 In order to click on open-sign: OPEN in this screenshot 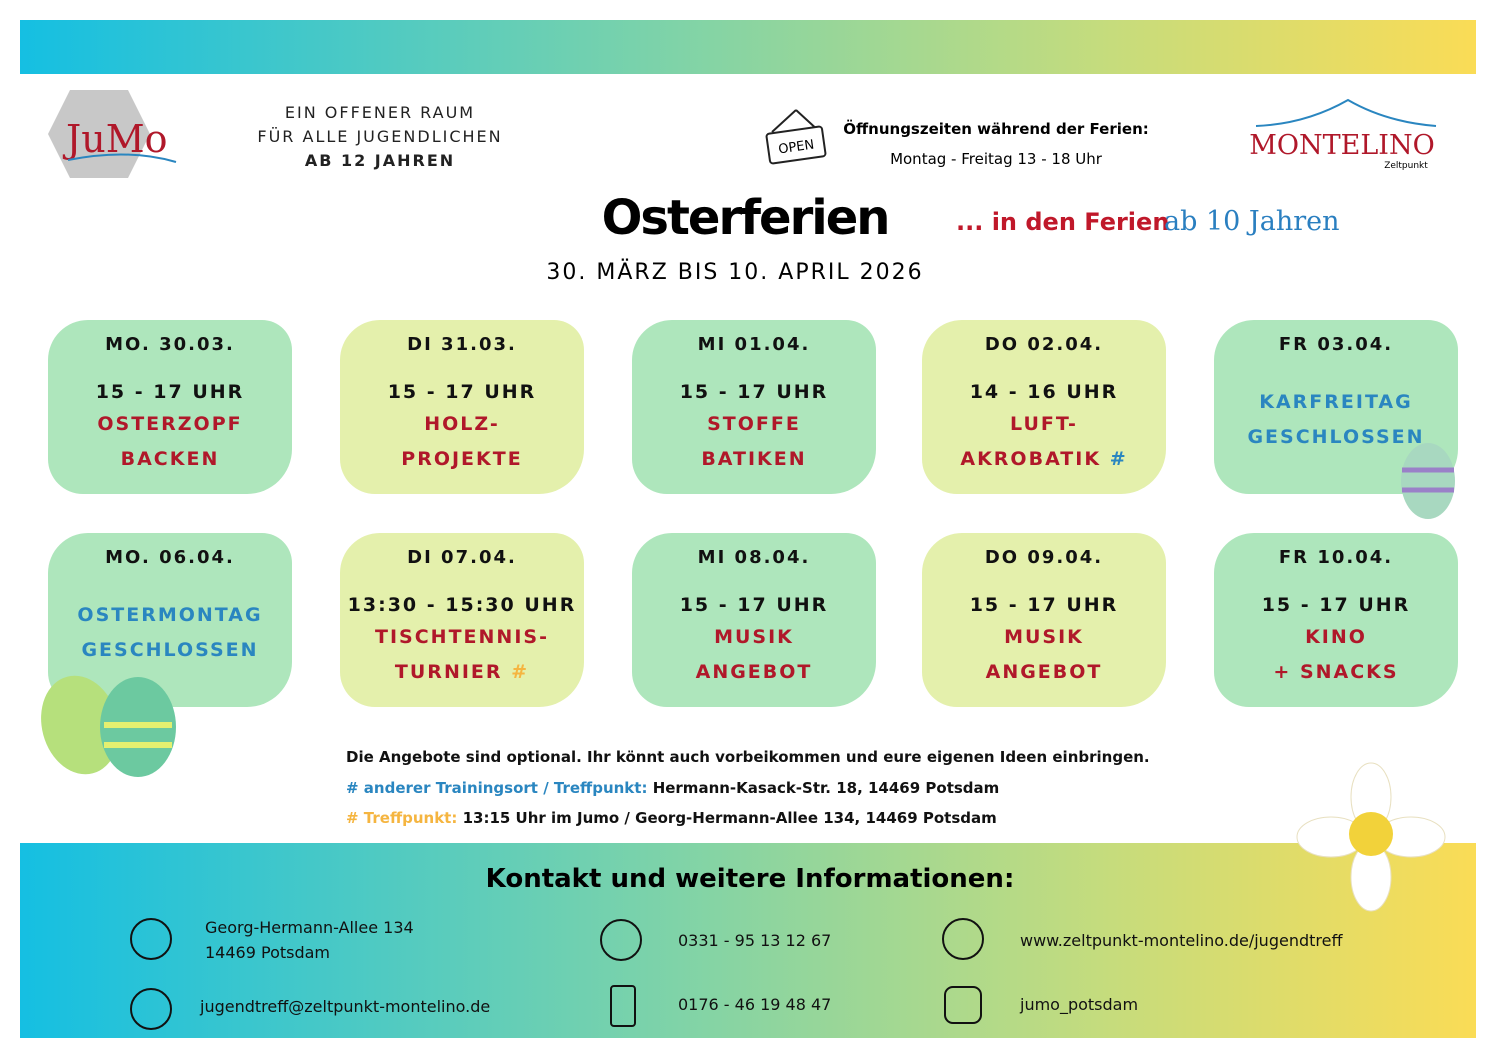, I will do `click(796, 137)`.